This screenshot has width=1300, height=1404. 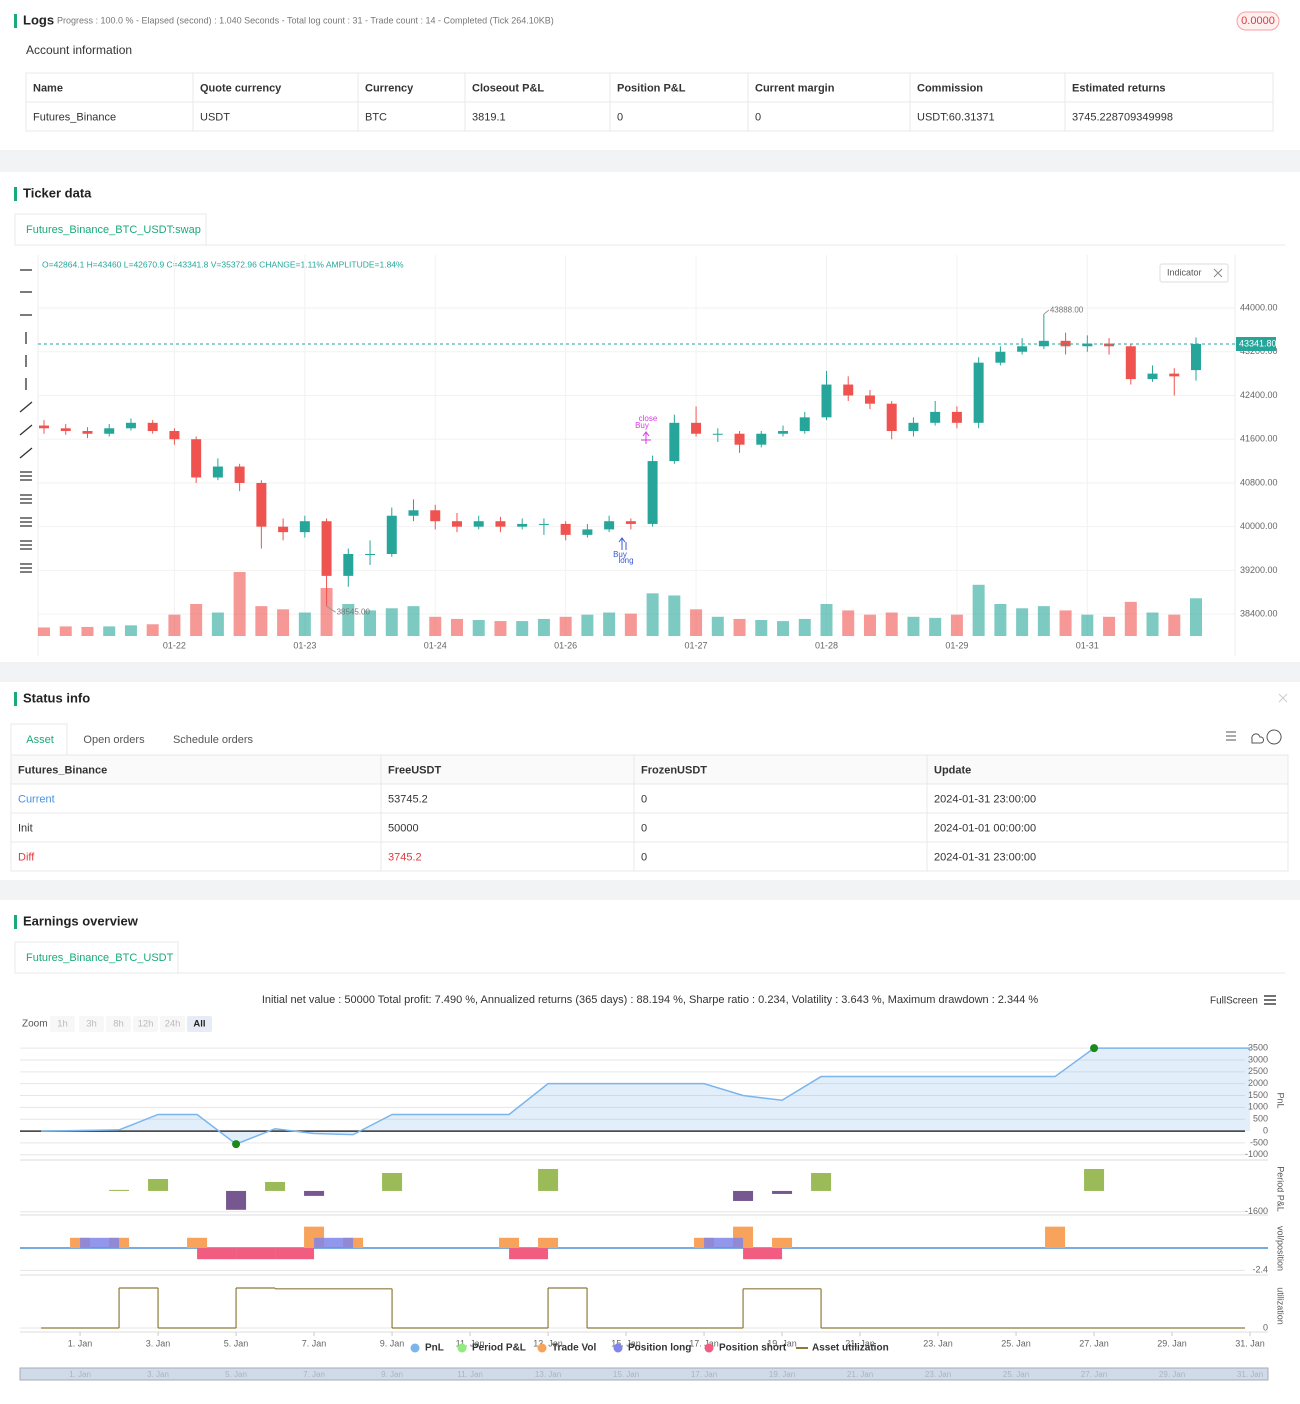 I want to click on table-row, so click(x=649, y=856).